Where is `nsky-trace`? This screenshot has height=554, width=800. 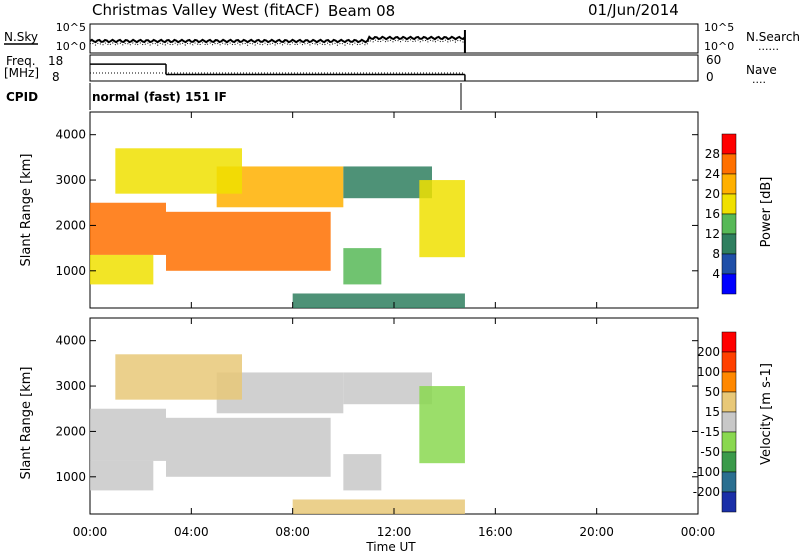 nsky-trace is located at coordinates (277, 39).